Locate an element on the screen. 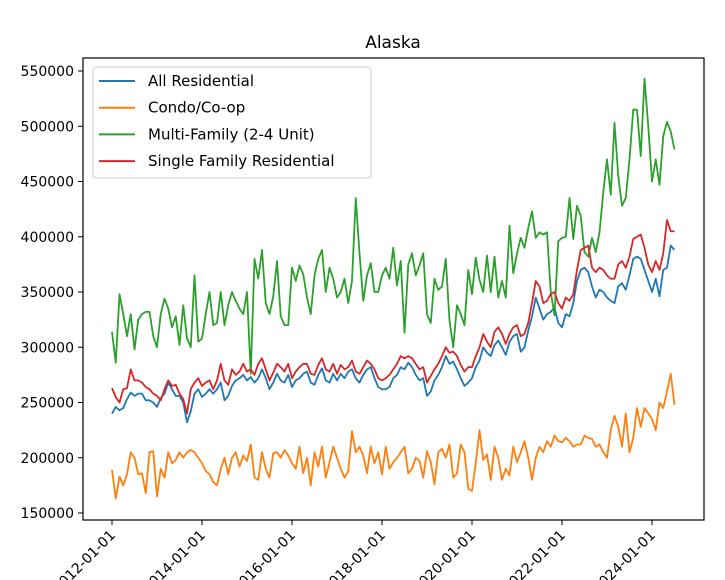 Image resolution: width=725 pixels, height=580 pixels. legend-label: All Residential is located at coordinates (201, 81).